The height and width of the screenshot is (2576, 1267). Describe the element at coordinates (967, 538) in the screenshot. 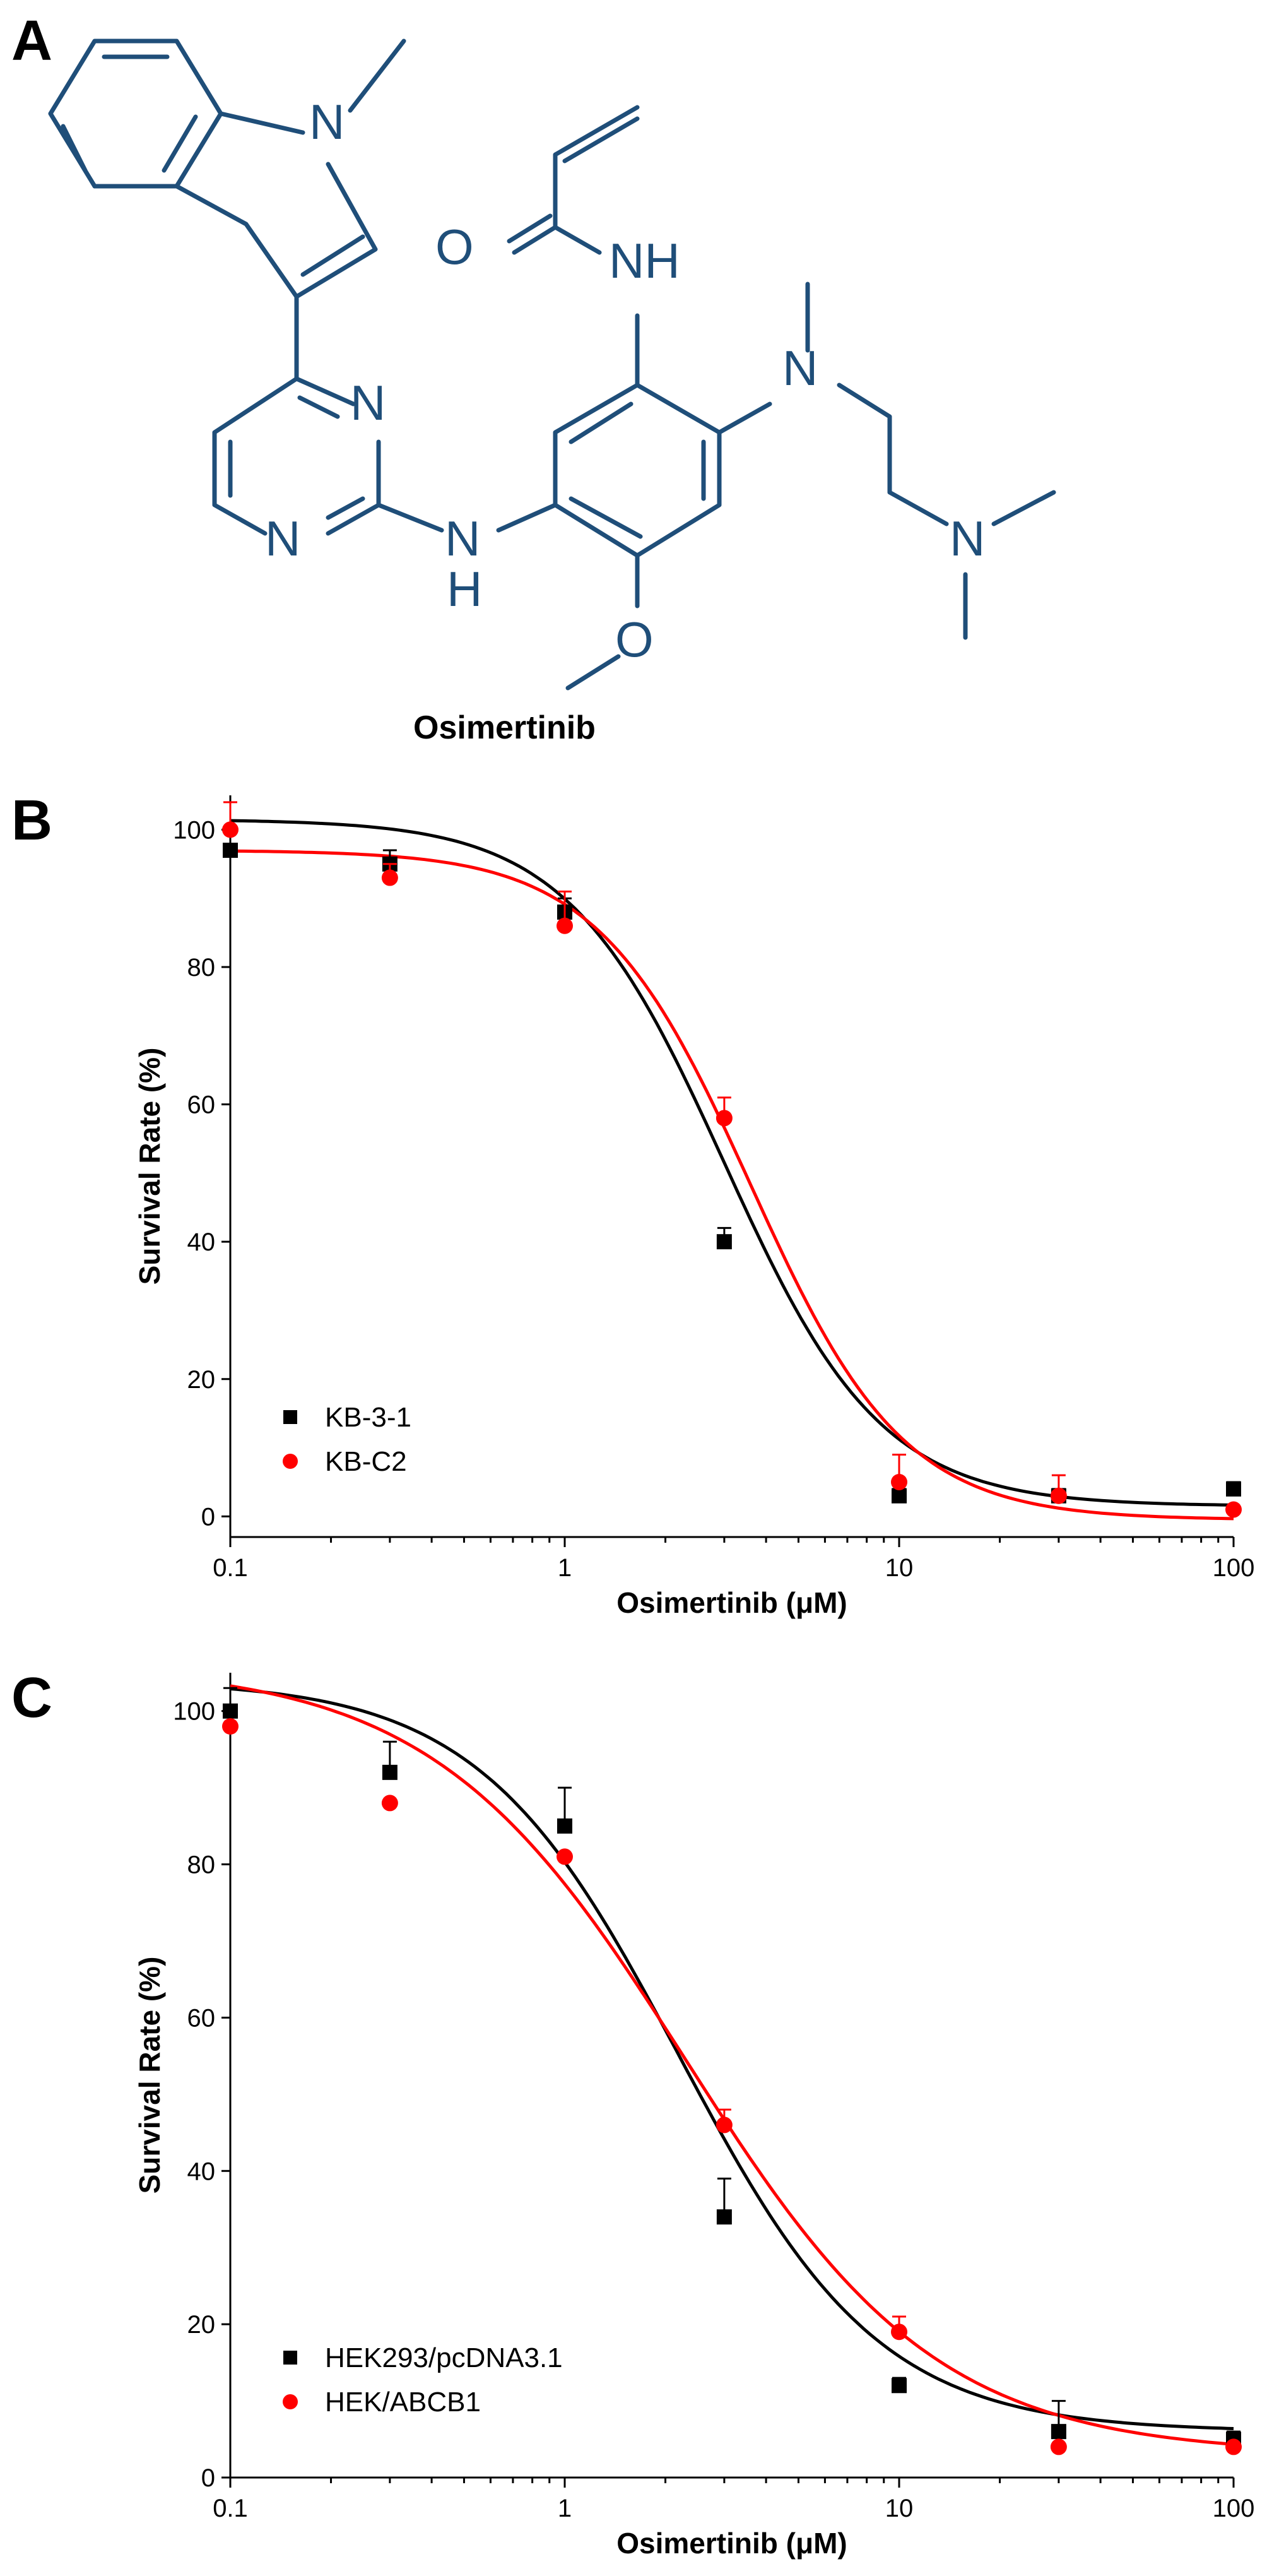

I see `atom-n-dimethyl: N` at that location.